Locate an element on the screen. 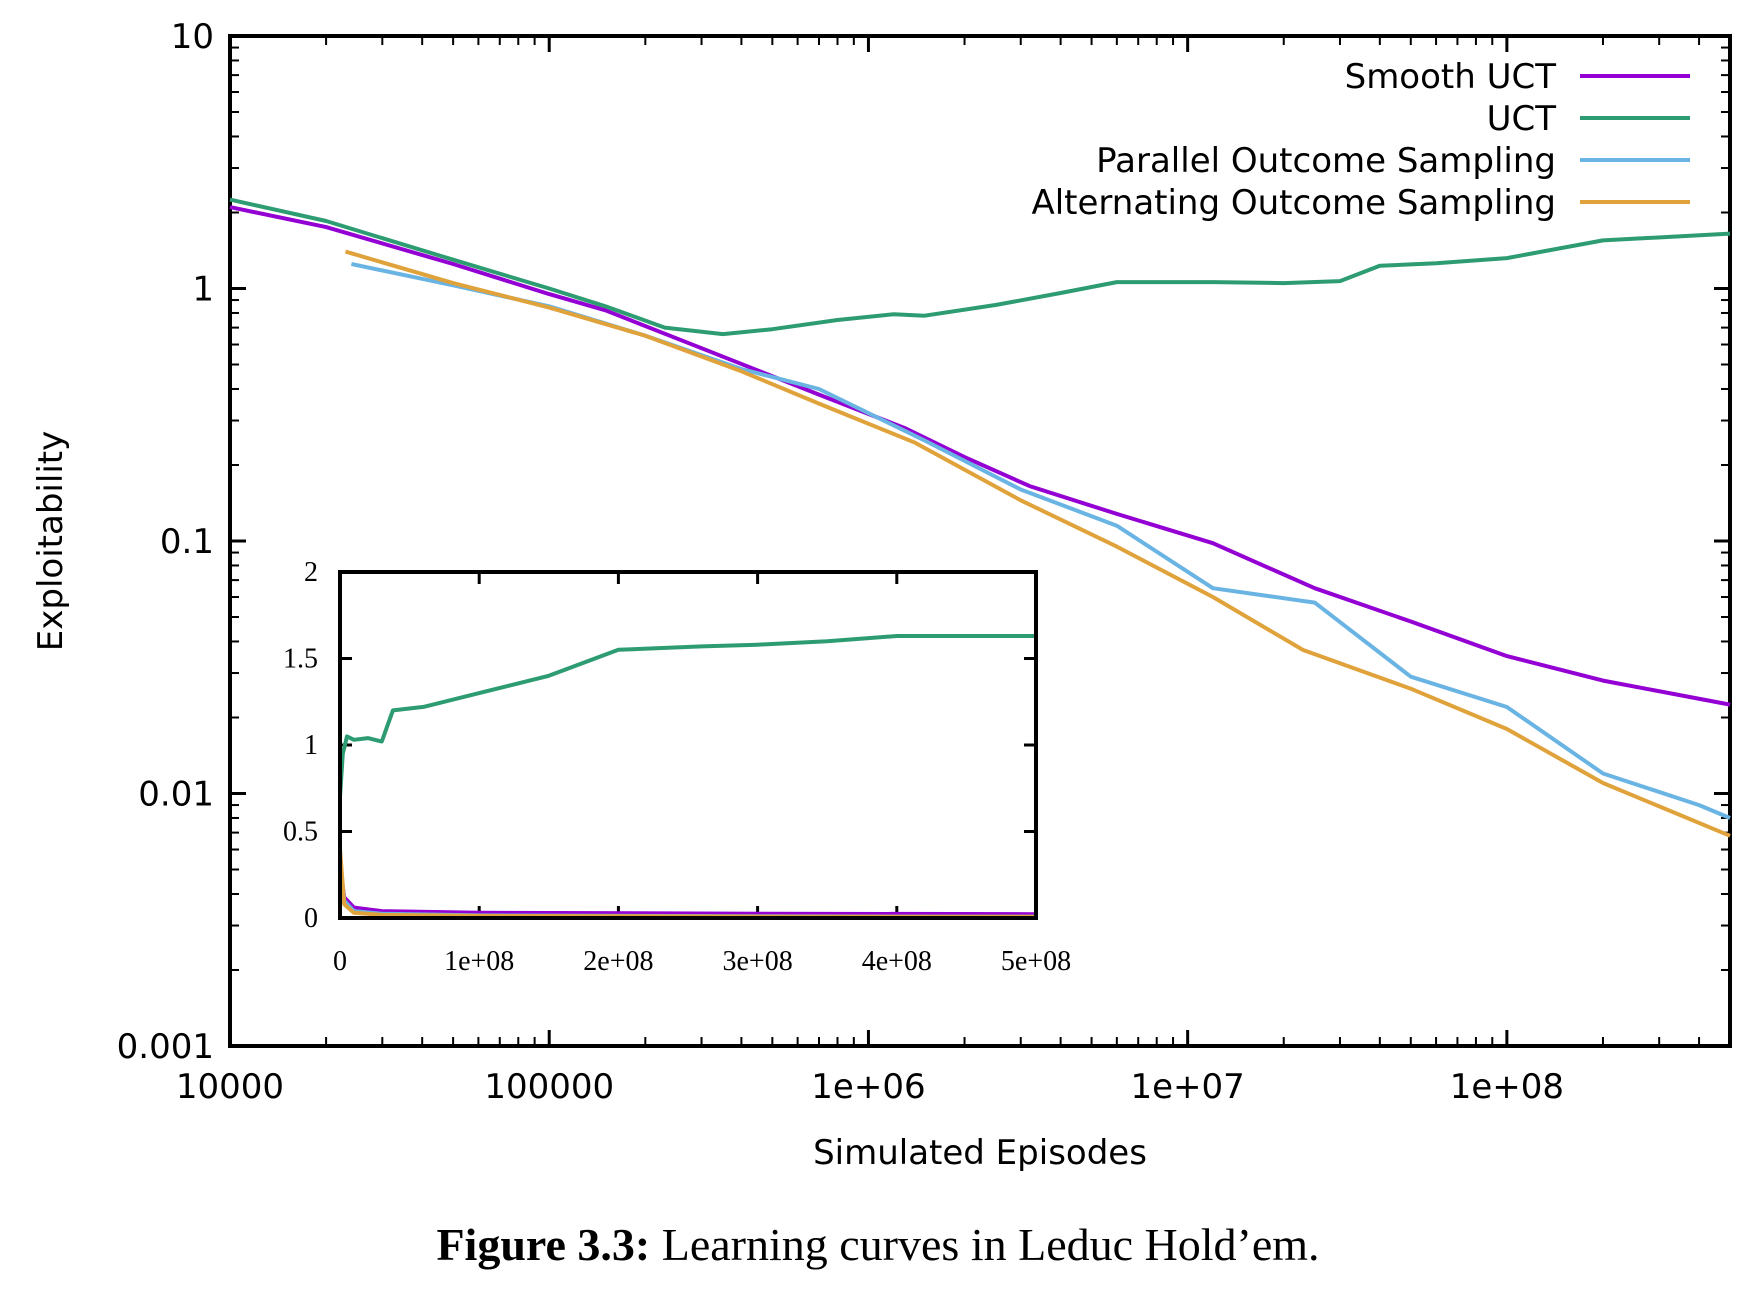 The width and height of the screenshot is (1756, 1290). inset-y-tick-label: 1.5 is located at coordinates (300, 659).